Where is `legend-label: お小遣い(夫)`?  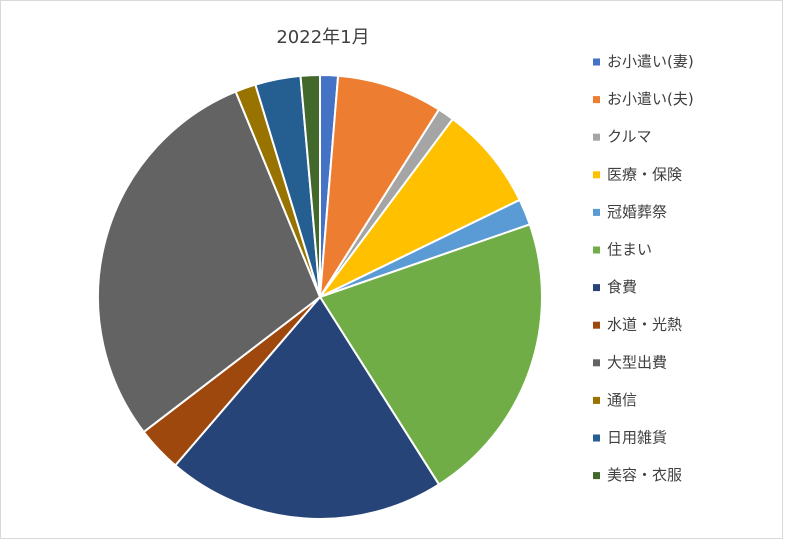
legend-label: お小遣い(夫) is located at coordinates (650, 99).